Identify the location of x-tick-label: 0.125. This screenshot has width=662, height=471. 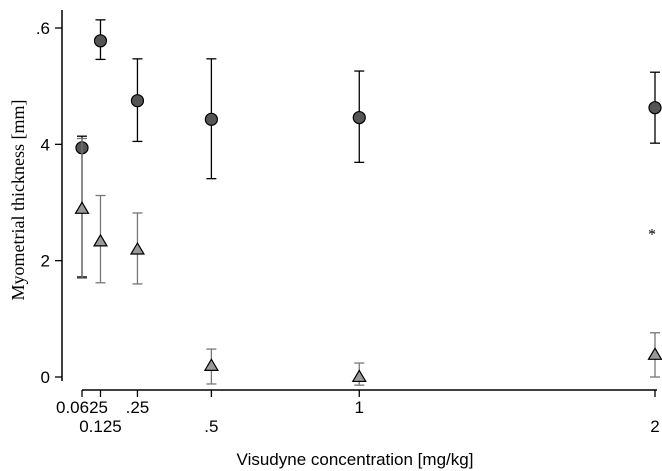
(100, 426).